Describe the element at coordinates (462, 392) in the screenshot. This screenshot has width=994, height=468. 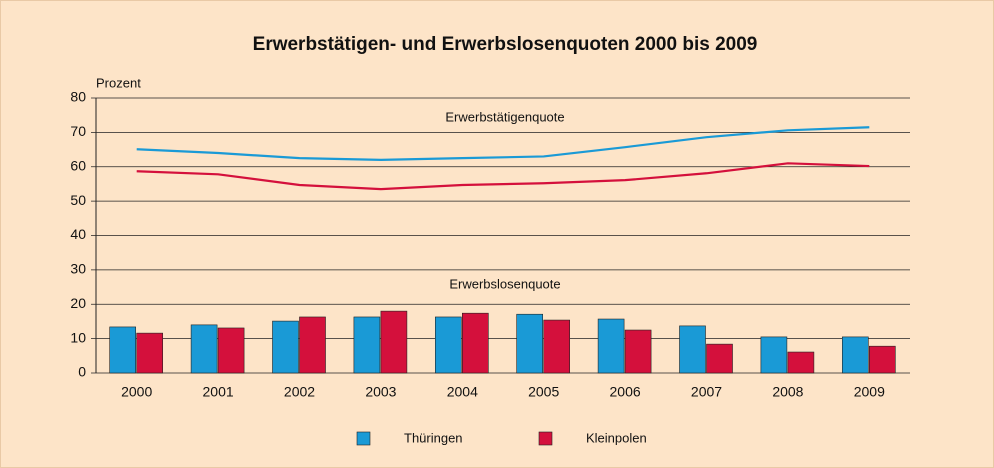
I see `x-tick-label: 2004` at that location.